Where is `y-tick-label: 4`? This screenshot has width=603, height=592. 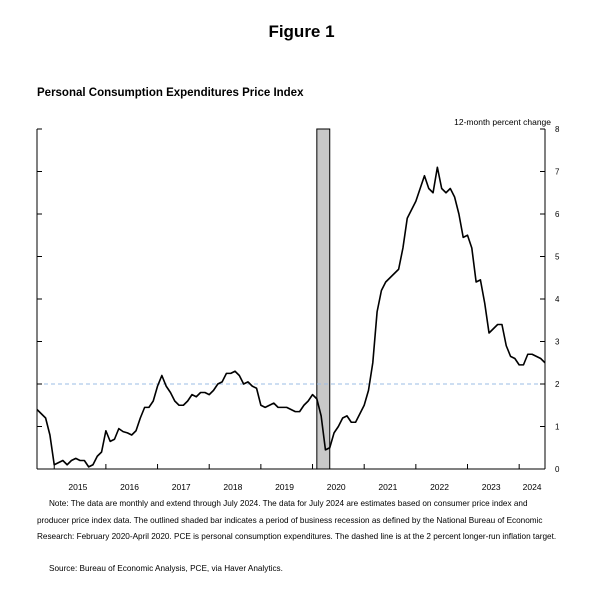
y-tick-label: 4 is located at coordinates (557, 299).